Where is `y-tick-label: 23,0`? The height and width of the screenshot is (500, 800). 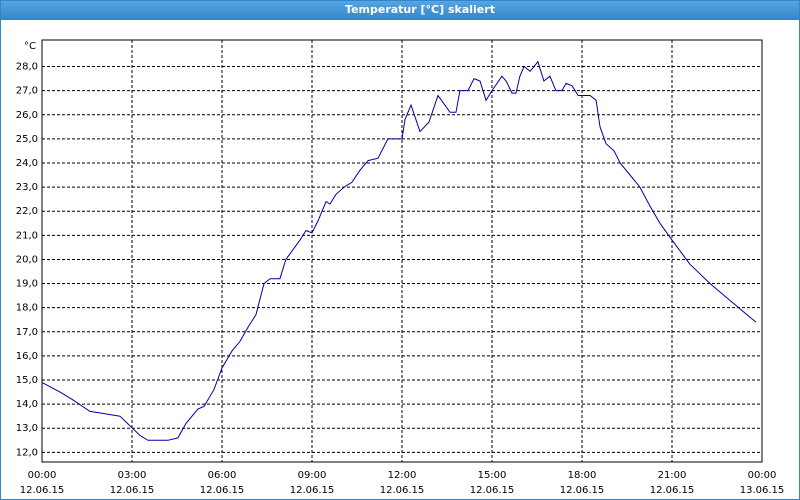 y-tick-label: 23,0 is located at coordinates (27, 187).